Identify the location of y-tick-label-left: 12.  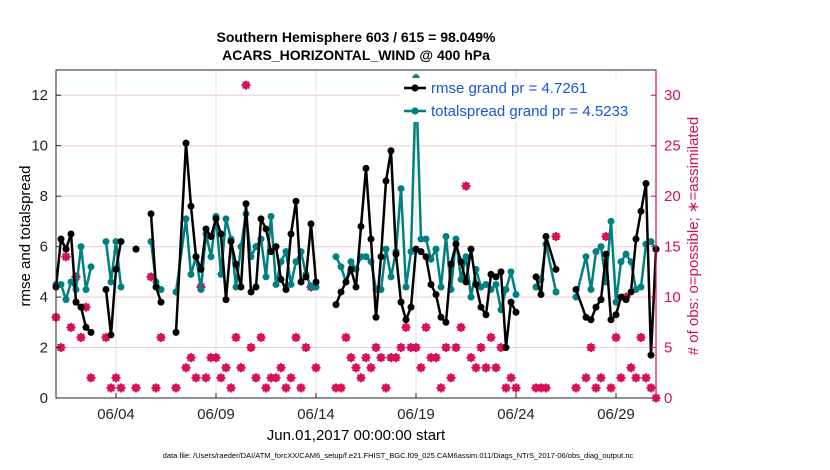
(39, 95).